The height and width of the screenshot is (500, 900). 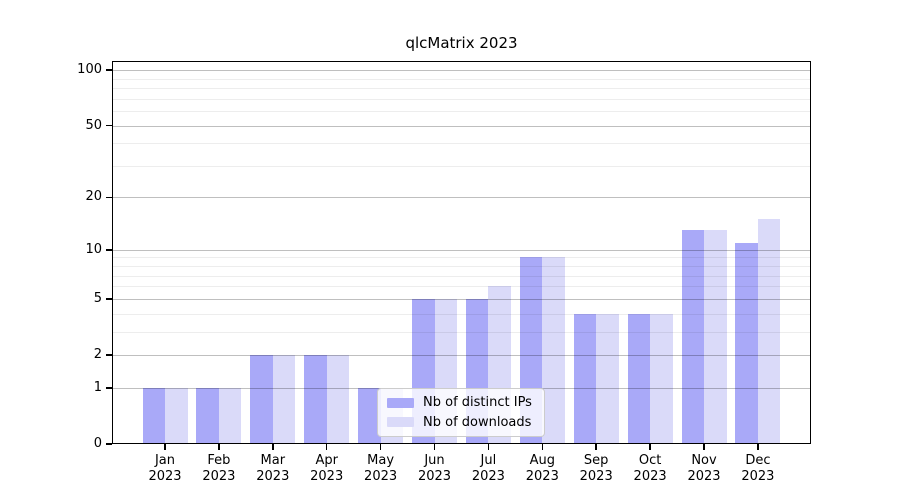 What do you see at coordinates (650, 468) in the screenshot?
I see `x-tick-label-oct: Oct 2023` at bounding box center [650, 468].